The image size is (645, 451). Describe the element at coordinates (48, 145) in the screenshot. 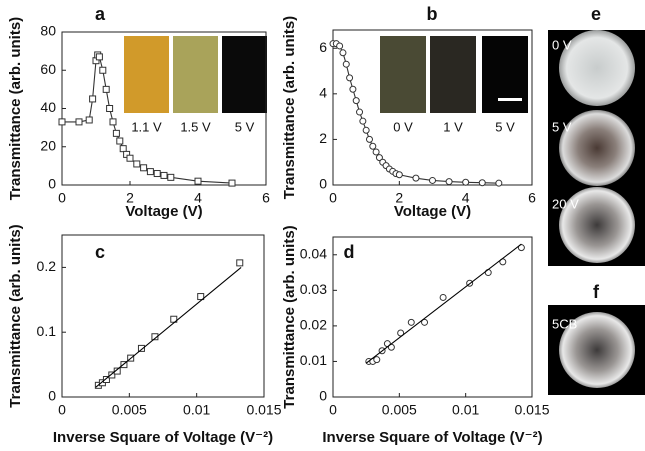

I see `y-tick-label: 20` at that location.